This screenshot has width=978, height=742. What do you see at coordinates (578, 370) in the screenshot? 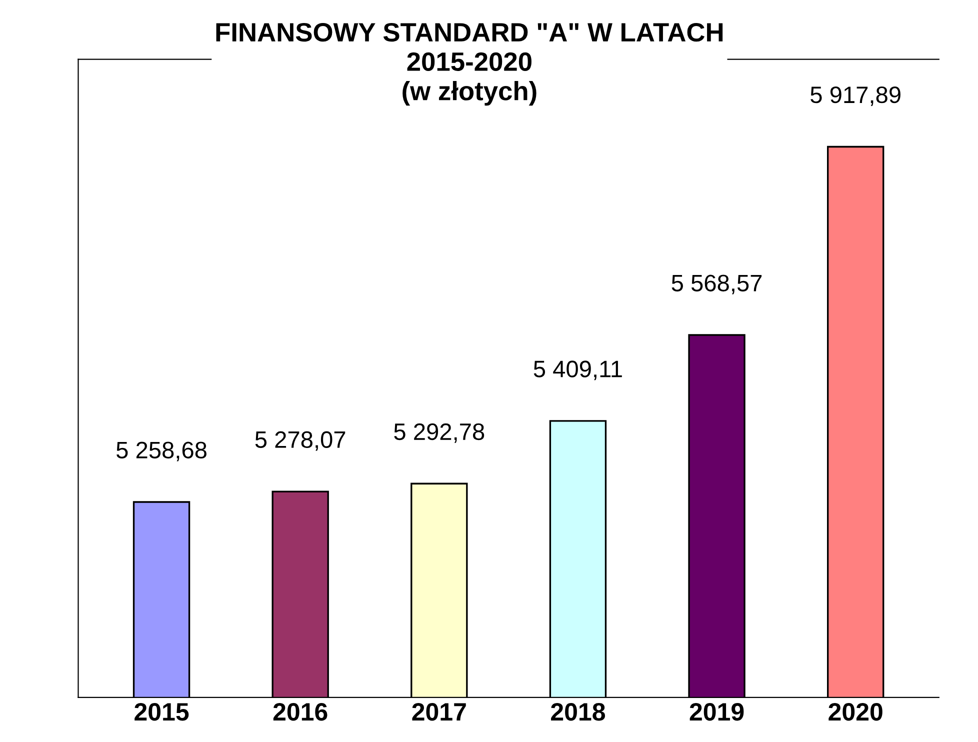
I see `data-label: 5 409,11` at bounding box center [578, 370].